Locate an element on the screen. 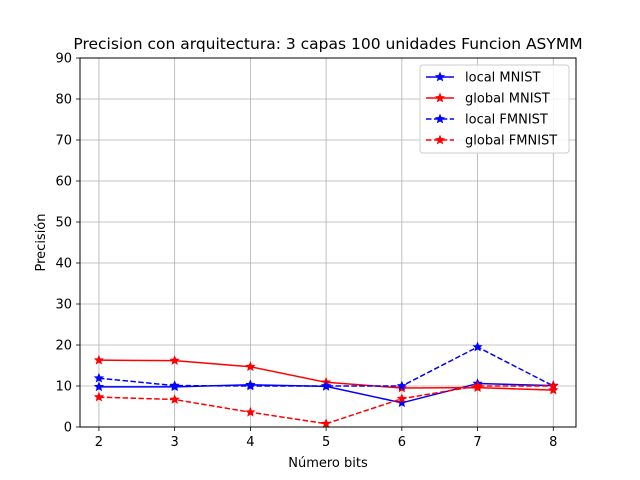  legend-item: global MNIST is located at coordinates (488, 99).